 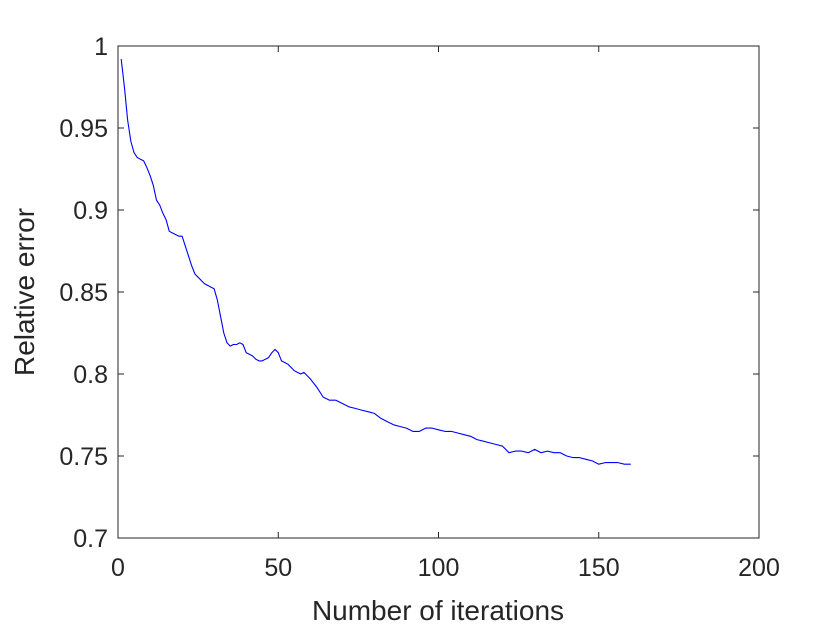 What do you see at coordinates (438, 610) in the screenshot?
I see `x-axis-label: Number of iterations` at bounding box center [438, 610].